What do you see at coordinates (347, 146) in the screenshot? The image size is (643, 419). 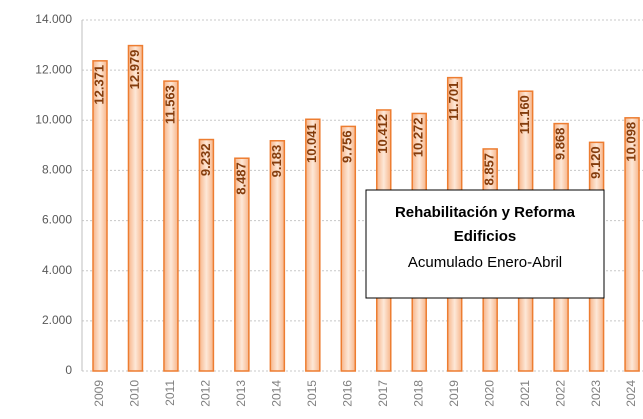 I see `value-label: 9.756` at bounding box center [347, 146].